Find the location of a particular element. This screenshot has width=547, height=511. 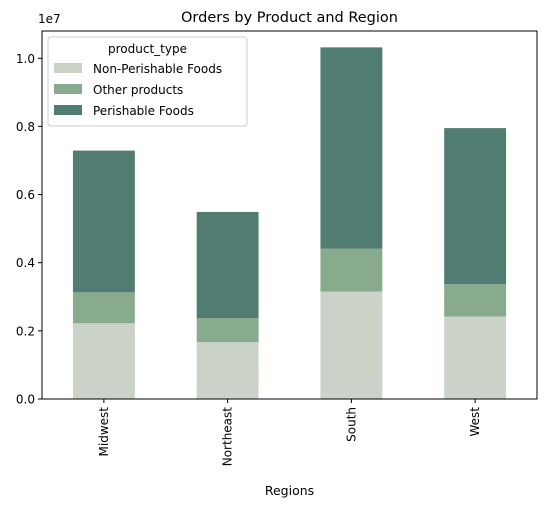

y-tick-label: 0.0 is located at coordinates (25, 400).